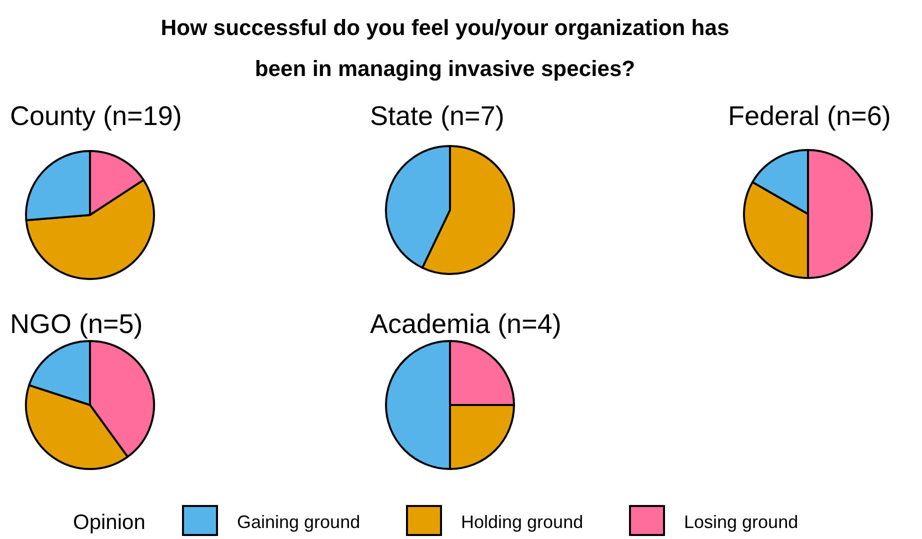  Describe the element at coordinates (437, 116) in the screenshot. I see `chart-subtitle: State (n=7)` at that location.